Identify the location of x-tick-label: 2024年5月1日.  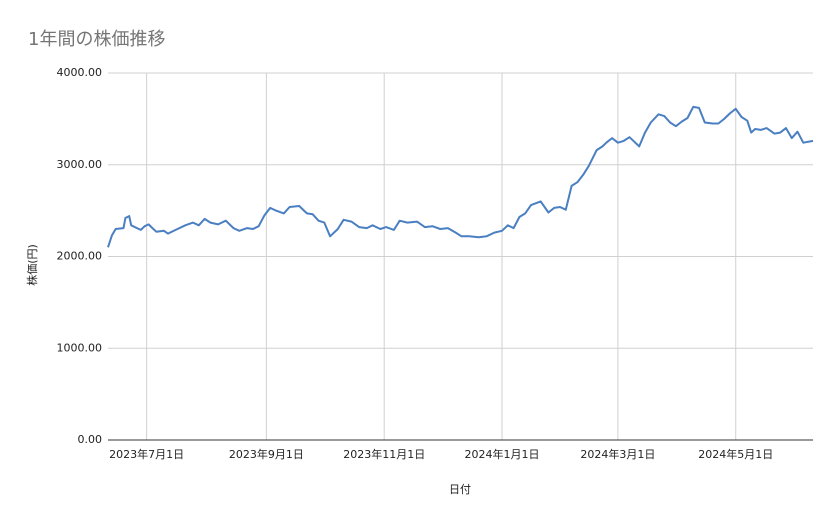
(735, 454).